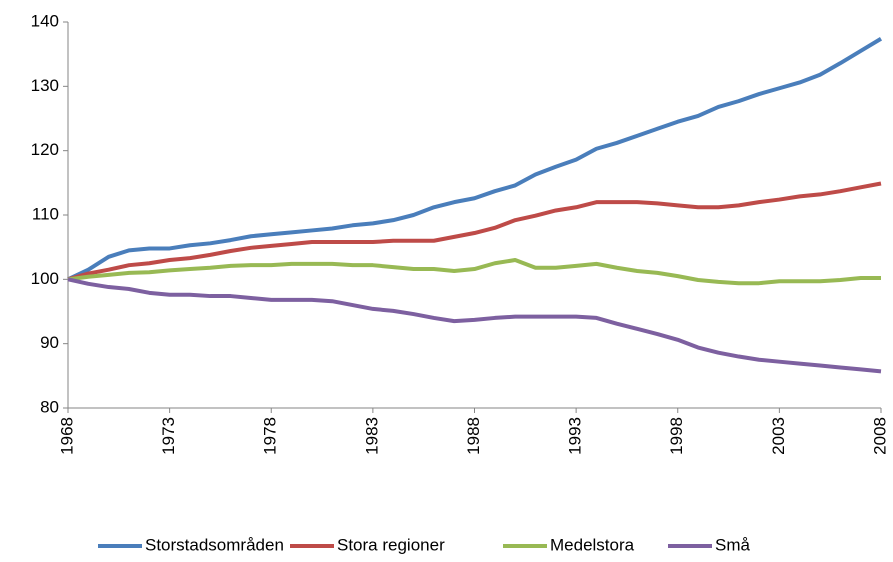 Image resolution: width=893 pixels, height=562 pixels. I want to click on x-tick-label: 1978, so click(270, 436).